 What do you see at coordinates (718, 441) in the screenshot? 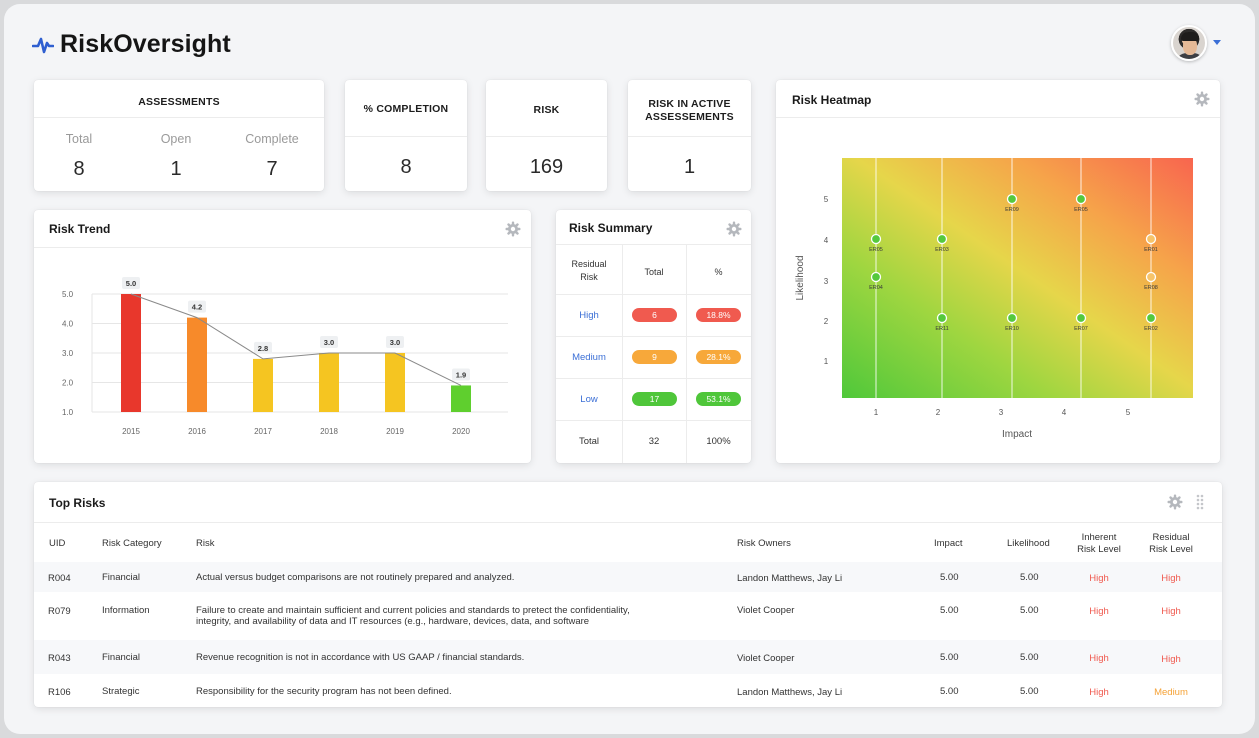
I see `total-row-pct: 100%` at bounding box center [718, 441].